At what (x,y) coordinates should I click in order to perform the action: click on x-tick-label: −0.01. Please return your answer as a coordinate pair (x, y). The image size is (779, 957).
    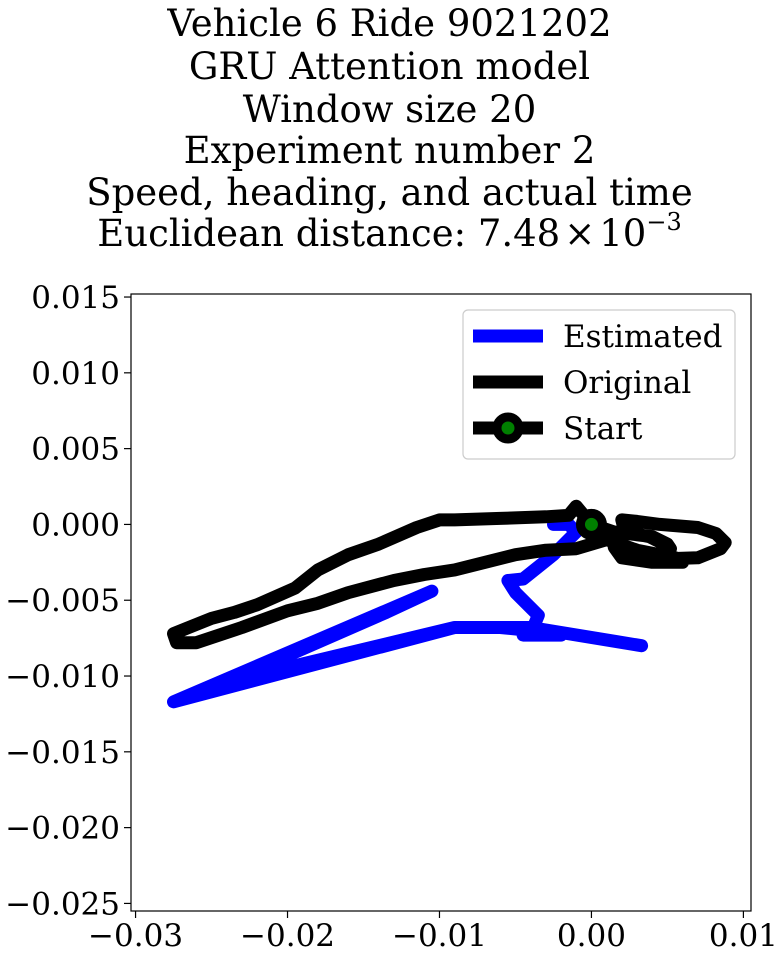
    Looking at the image, I should click on (439, 936).